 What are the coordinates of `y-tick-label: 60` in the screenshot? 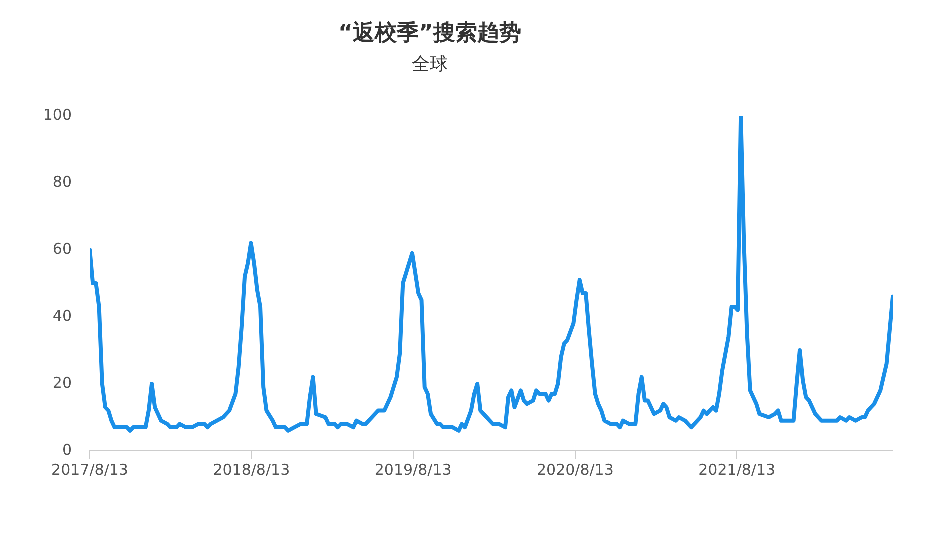 It's located at (62, 249).